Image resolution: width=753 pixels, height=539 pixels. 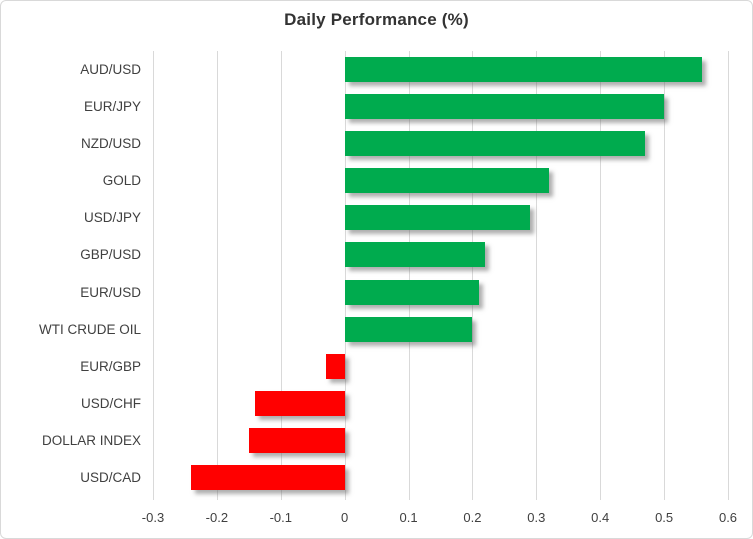 I want to click on x-tick-label: -0.2, so click(x=217, y=517).